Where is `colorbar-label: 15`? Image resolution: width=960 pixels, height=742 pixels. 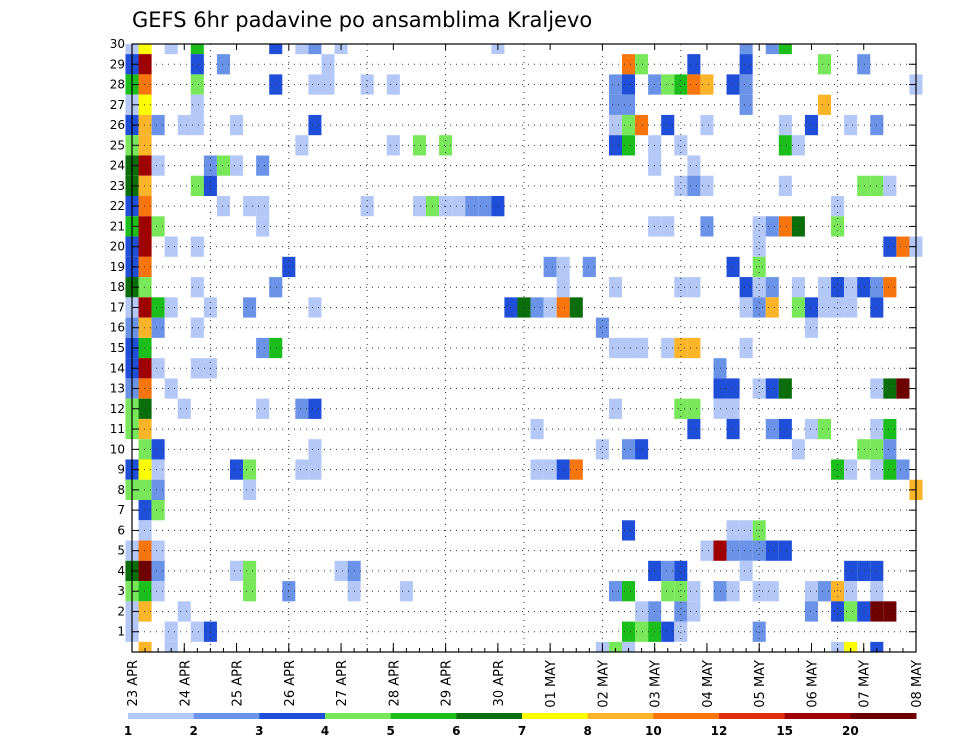 colorbar-label: 15 is located at coordinates (784, 731).